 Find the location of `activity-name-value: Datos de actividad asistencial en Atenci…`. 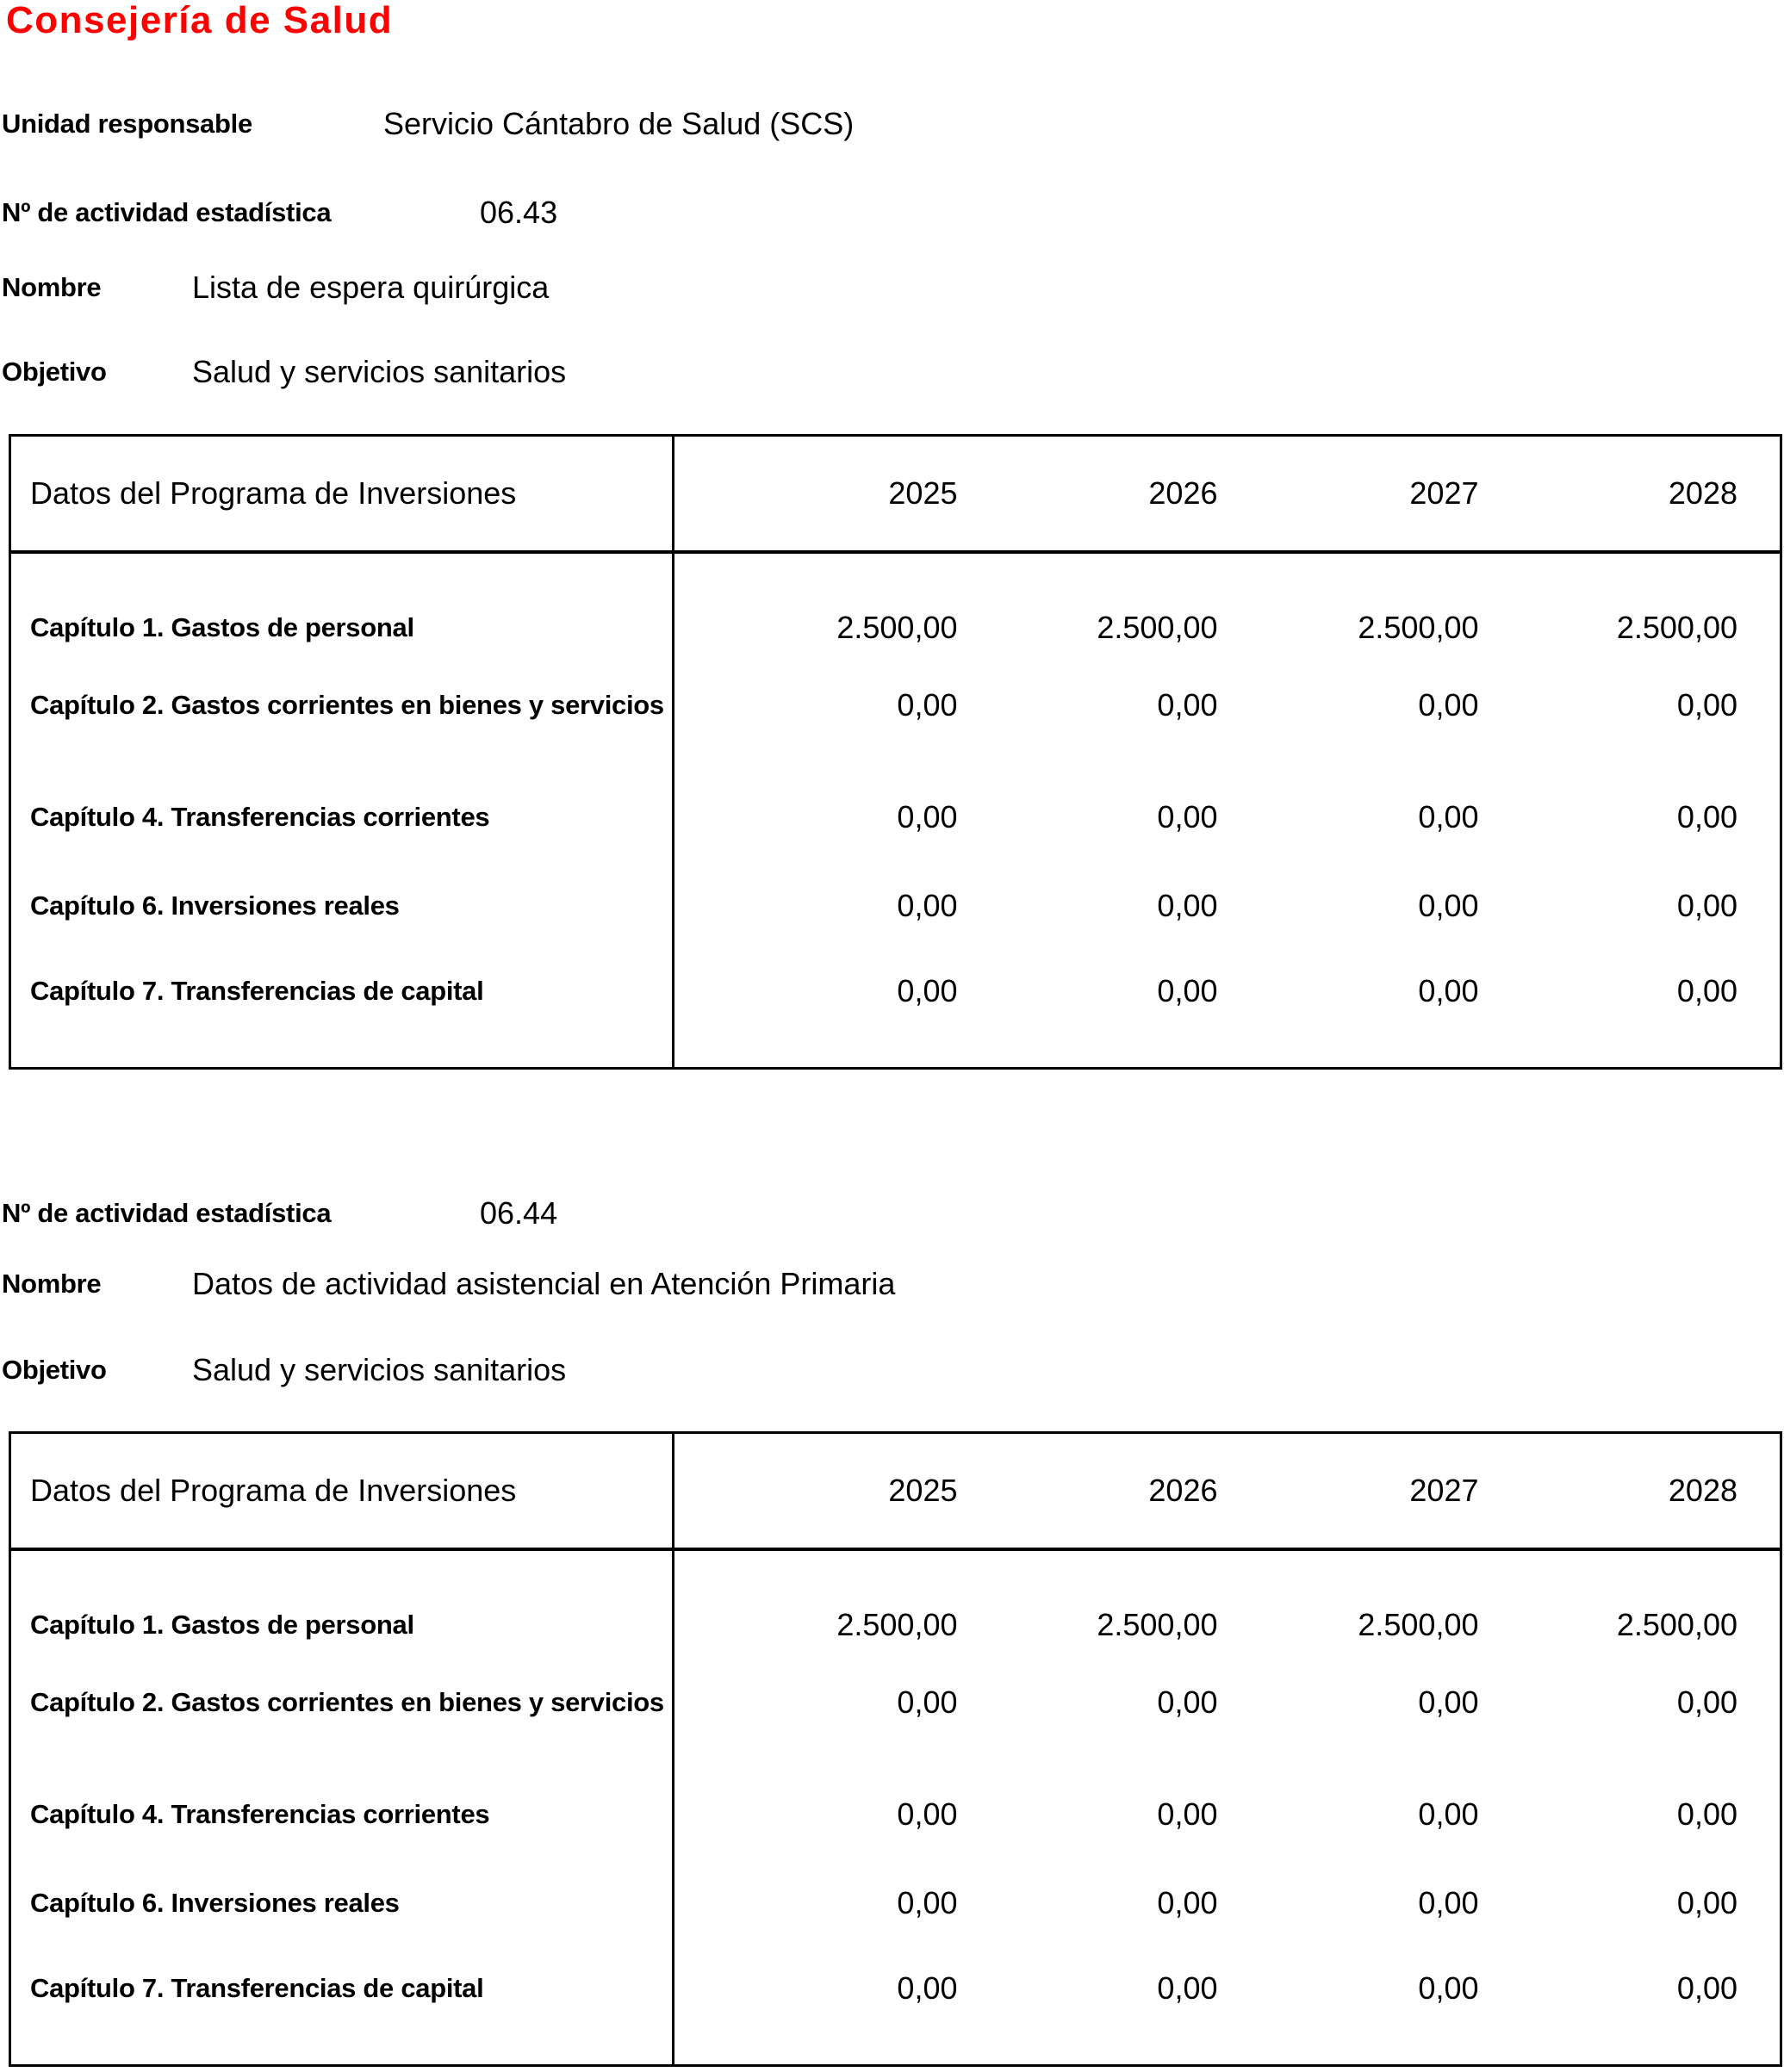

activity-name-value: Datos de actividad asistencial en Atenci… is located at coordinates (544, 1283).